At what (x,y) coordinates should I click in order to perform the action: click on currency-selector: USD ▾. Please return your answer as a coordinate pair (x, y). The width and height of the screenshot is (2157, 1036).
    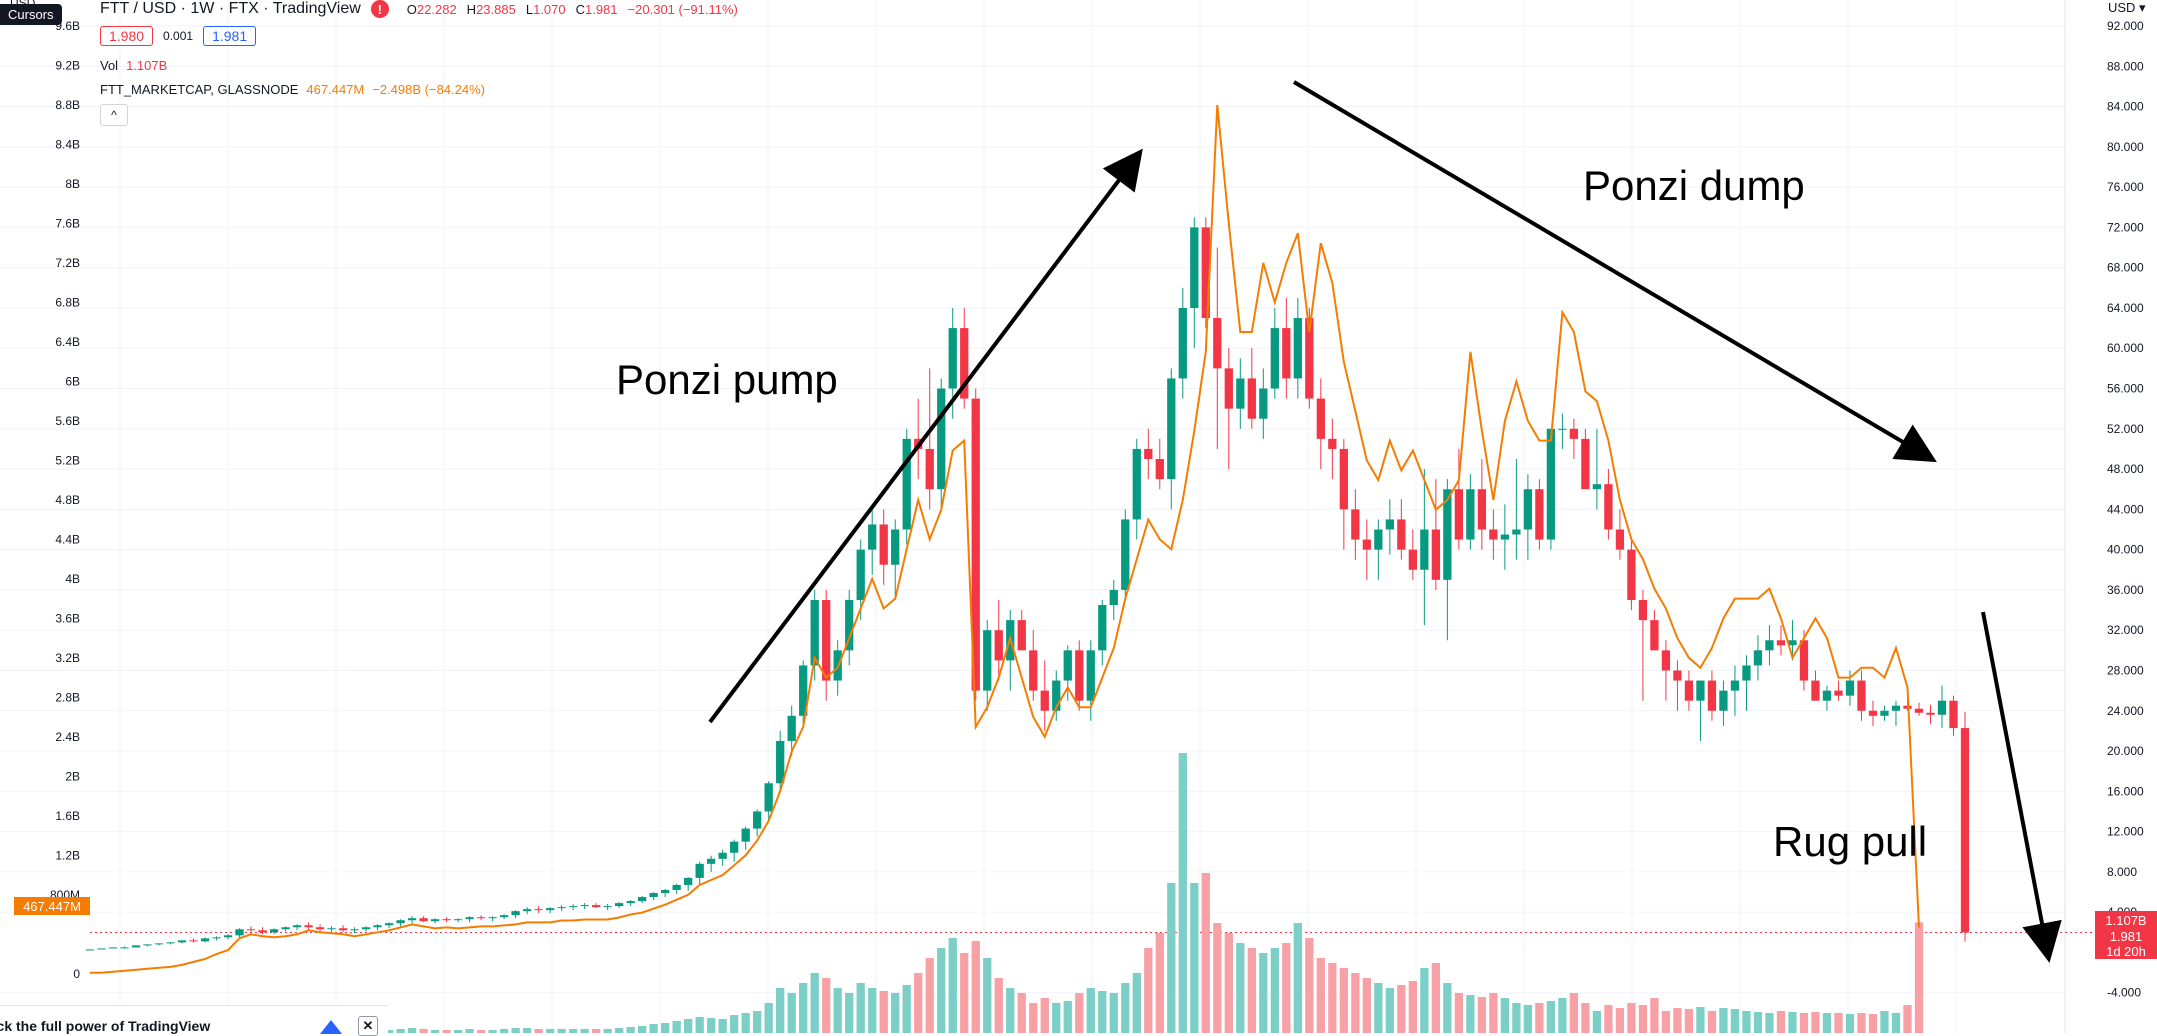
    Looking at the image, I should click on (2127, 7).